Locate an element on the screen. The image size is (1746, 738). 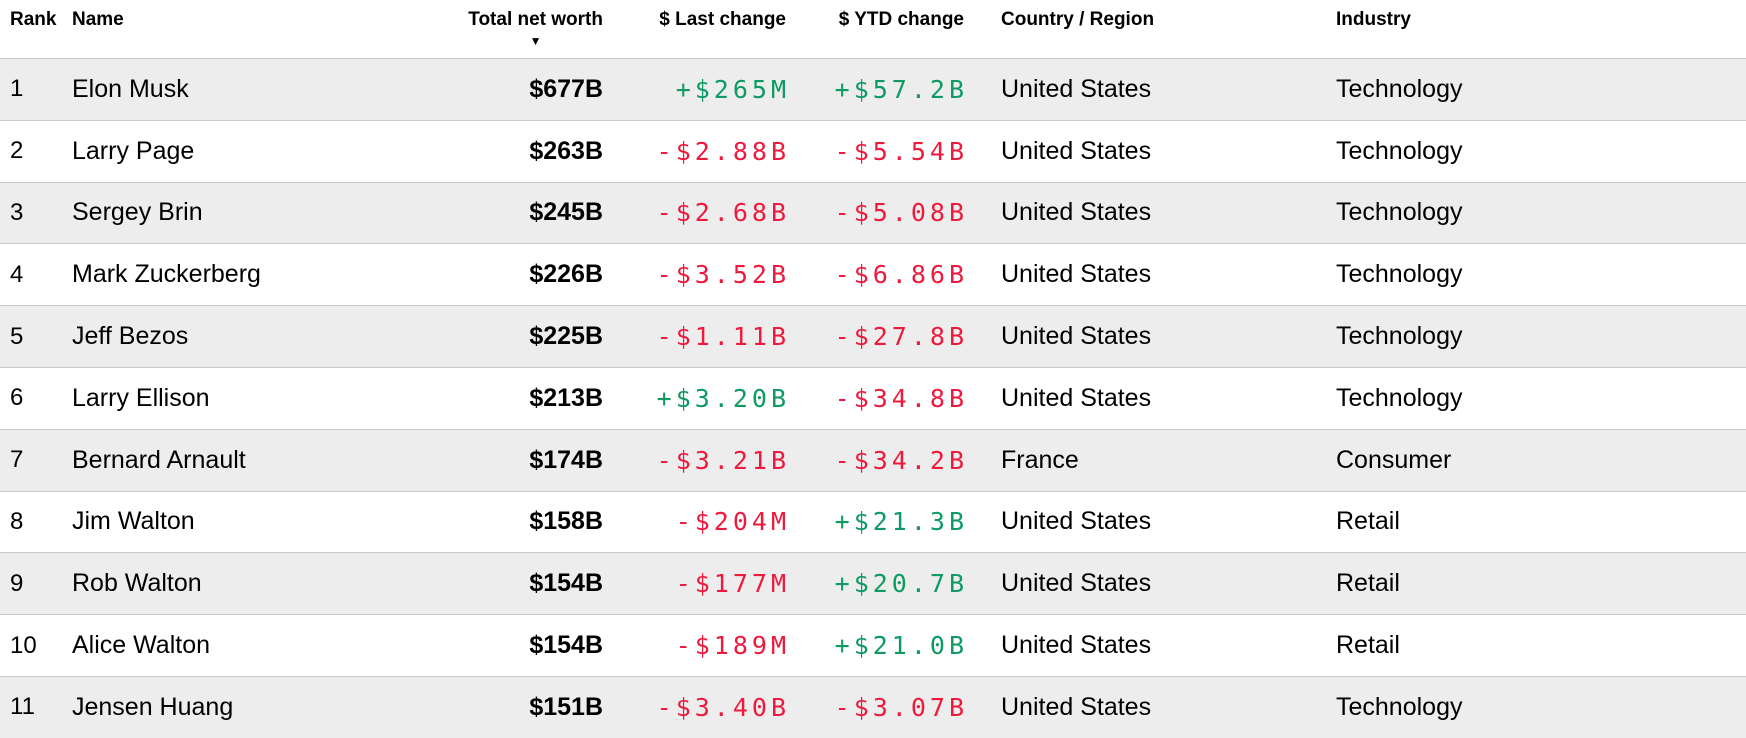
net-worth-cell: $226B is located at coordinates (566, 274).